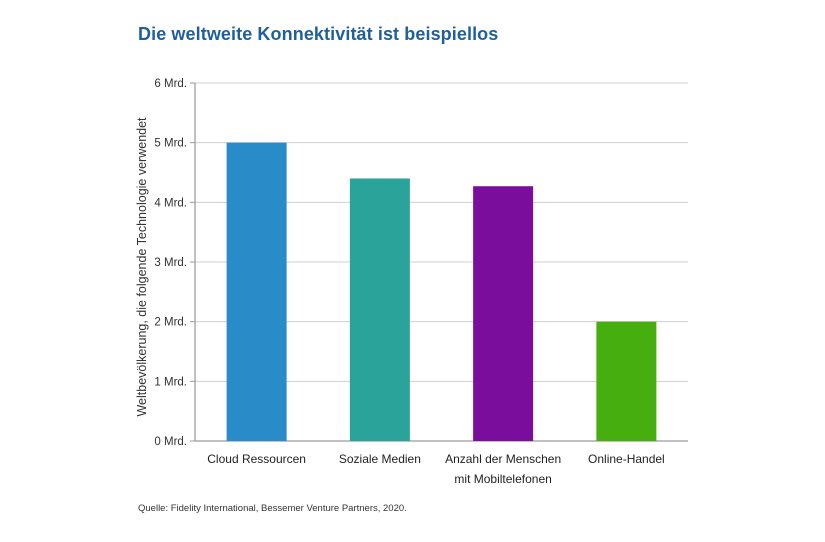  I want to click on x-tick-label-line: Soziale Medien, so click(380, 459).